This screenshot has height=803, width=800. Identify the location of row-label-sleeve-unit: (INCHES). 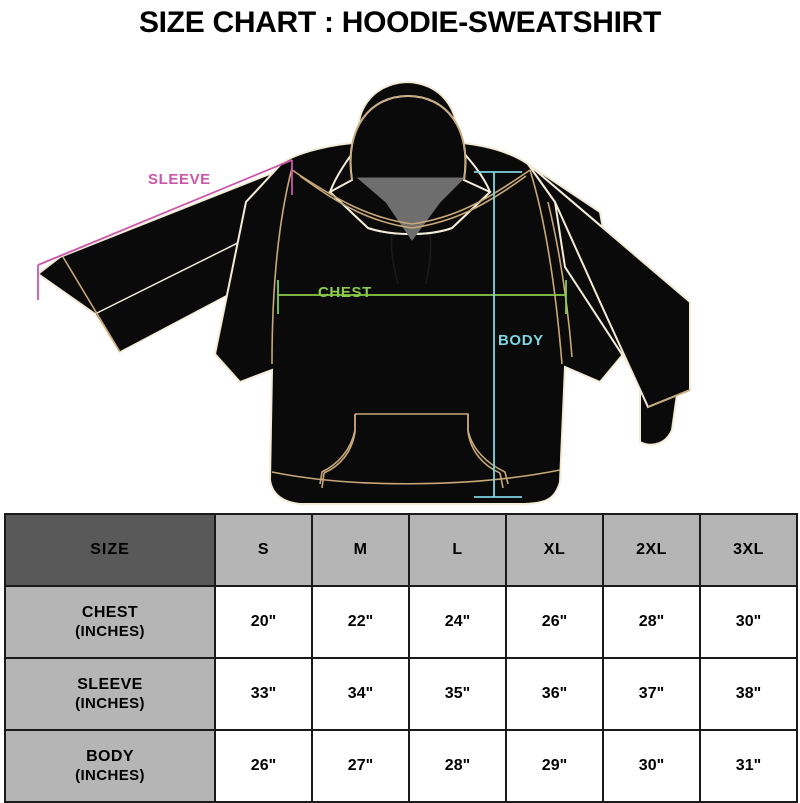
(110, 703).